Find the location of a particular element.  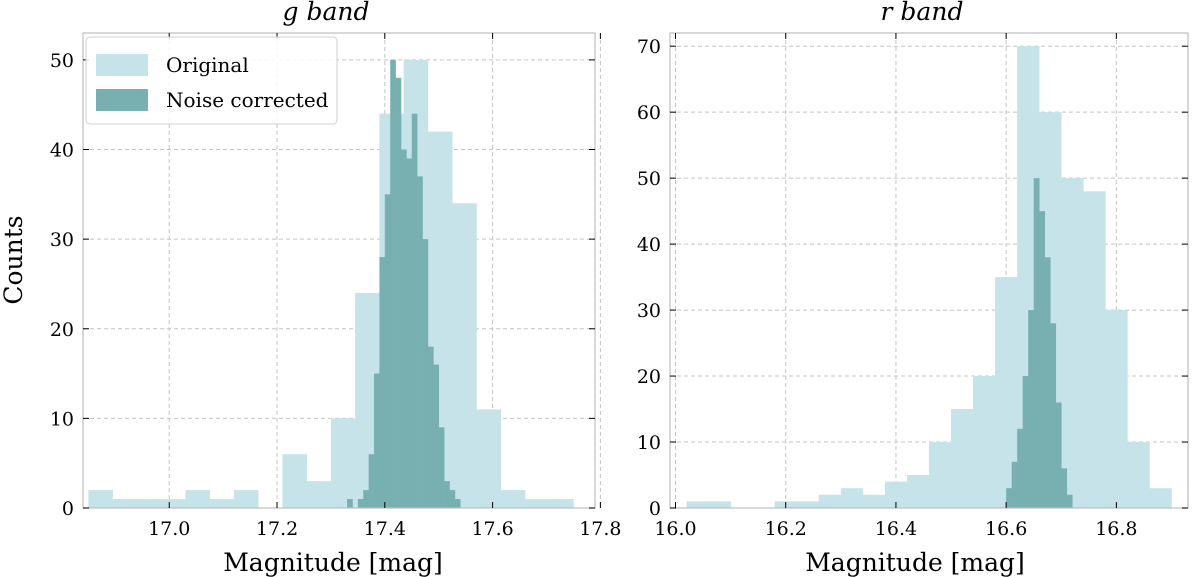

x-tick-label: 17.2 is located at coordinates (277, 529).